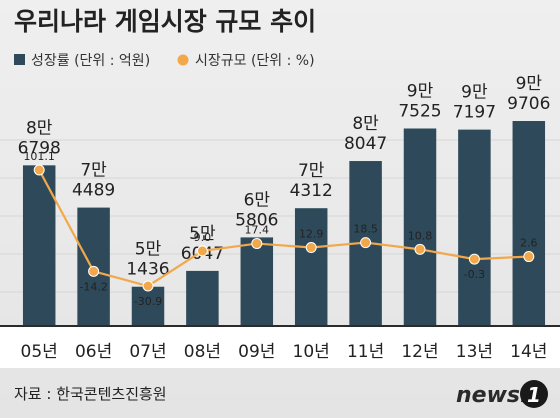 Image resolution: width=560 pixels, height=418 pixels. What do you see at coordinates (148, 301) in the screenshot?
I see `line-point-label: -30.9` at bounding box center [148, 301].